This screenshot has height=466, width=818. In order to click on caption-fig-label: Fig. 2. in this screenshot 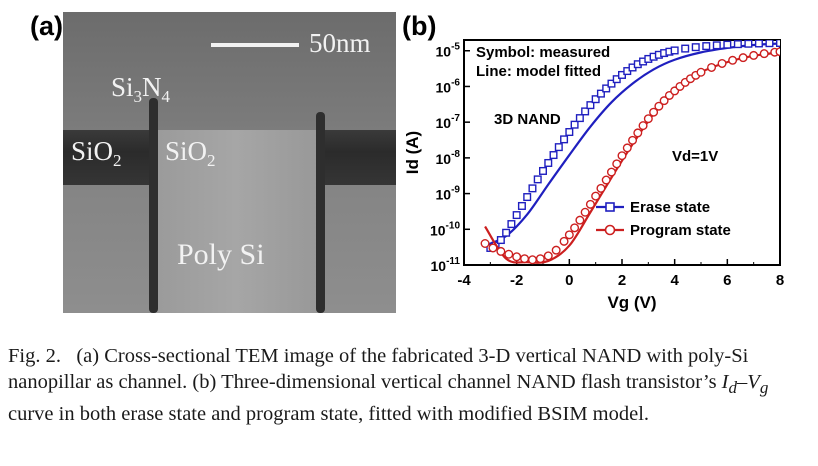, I will do `click(34, 356)`.